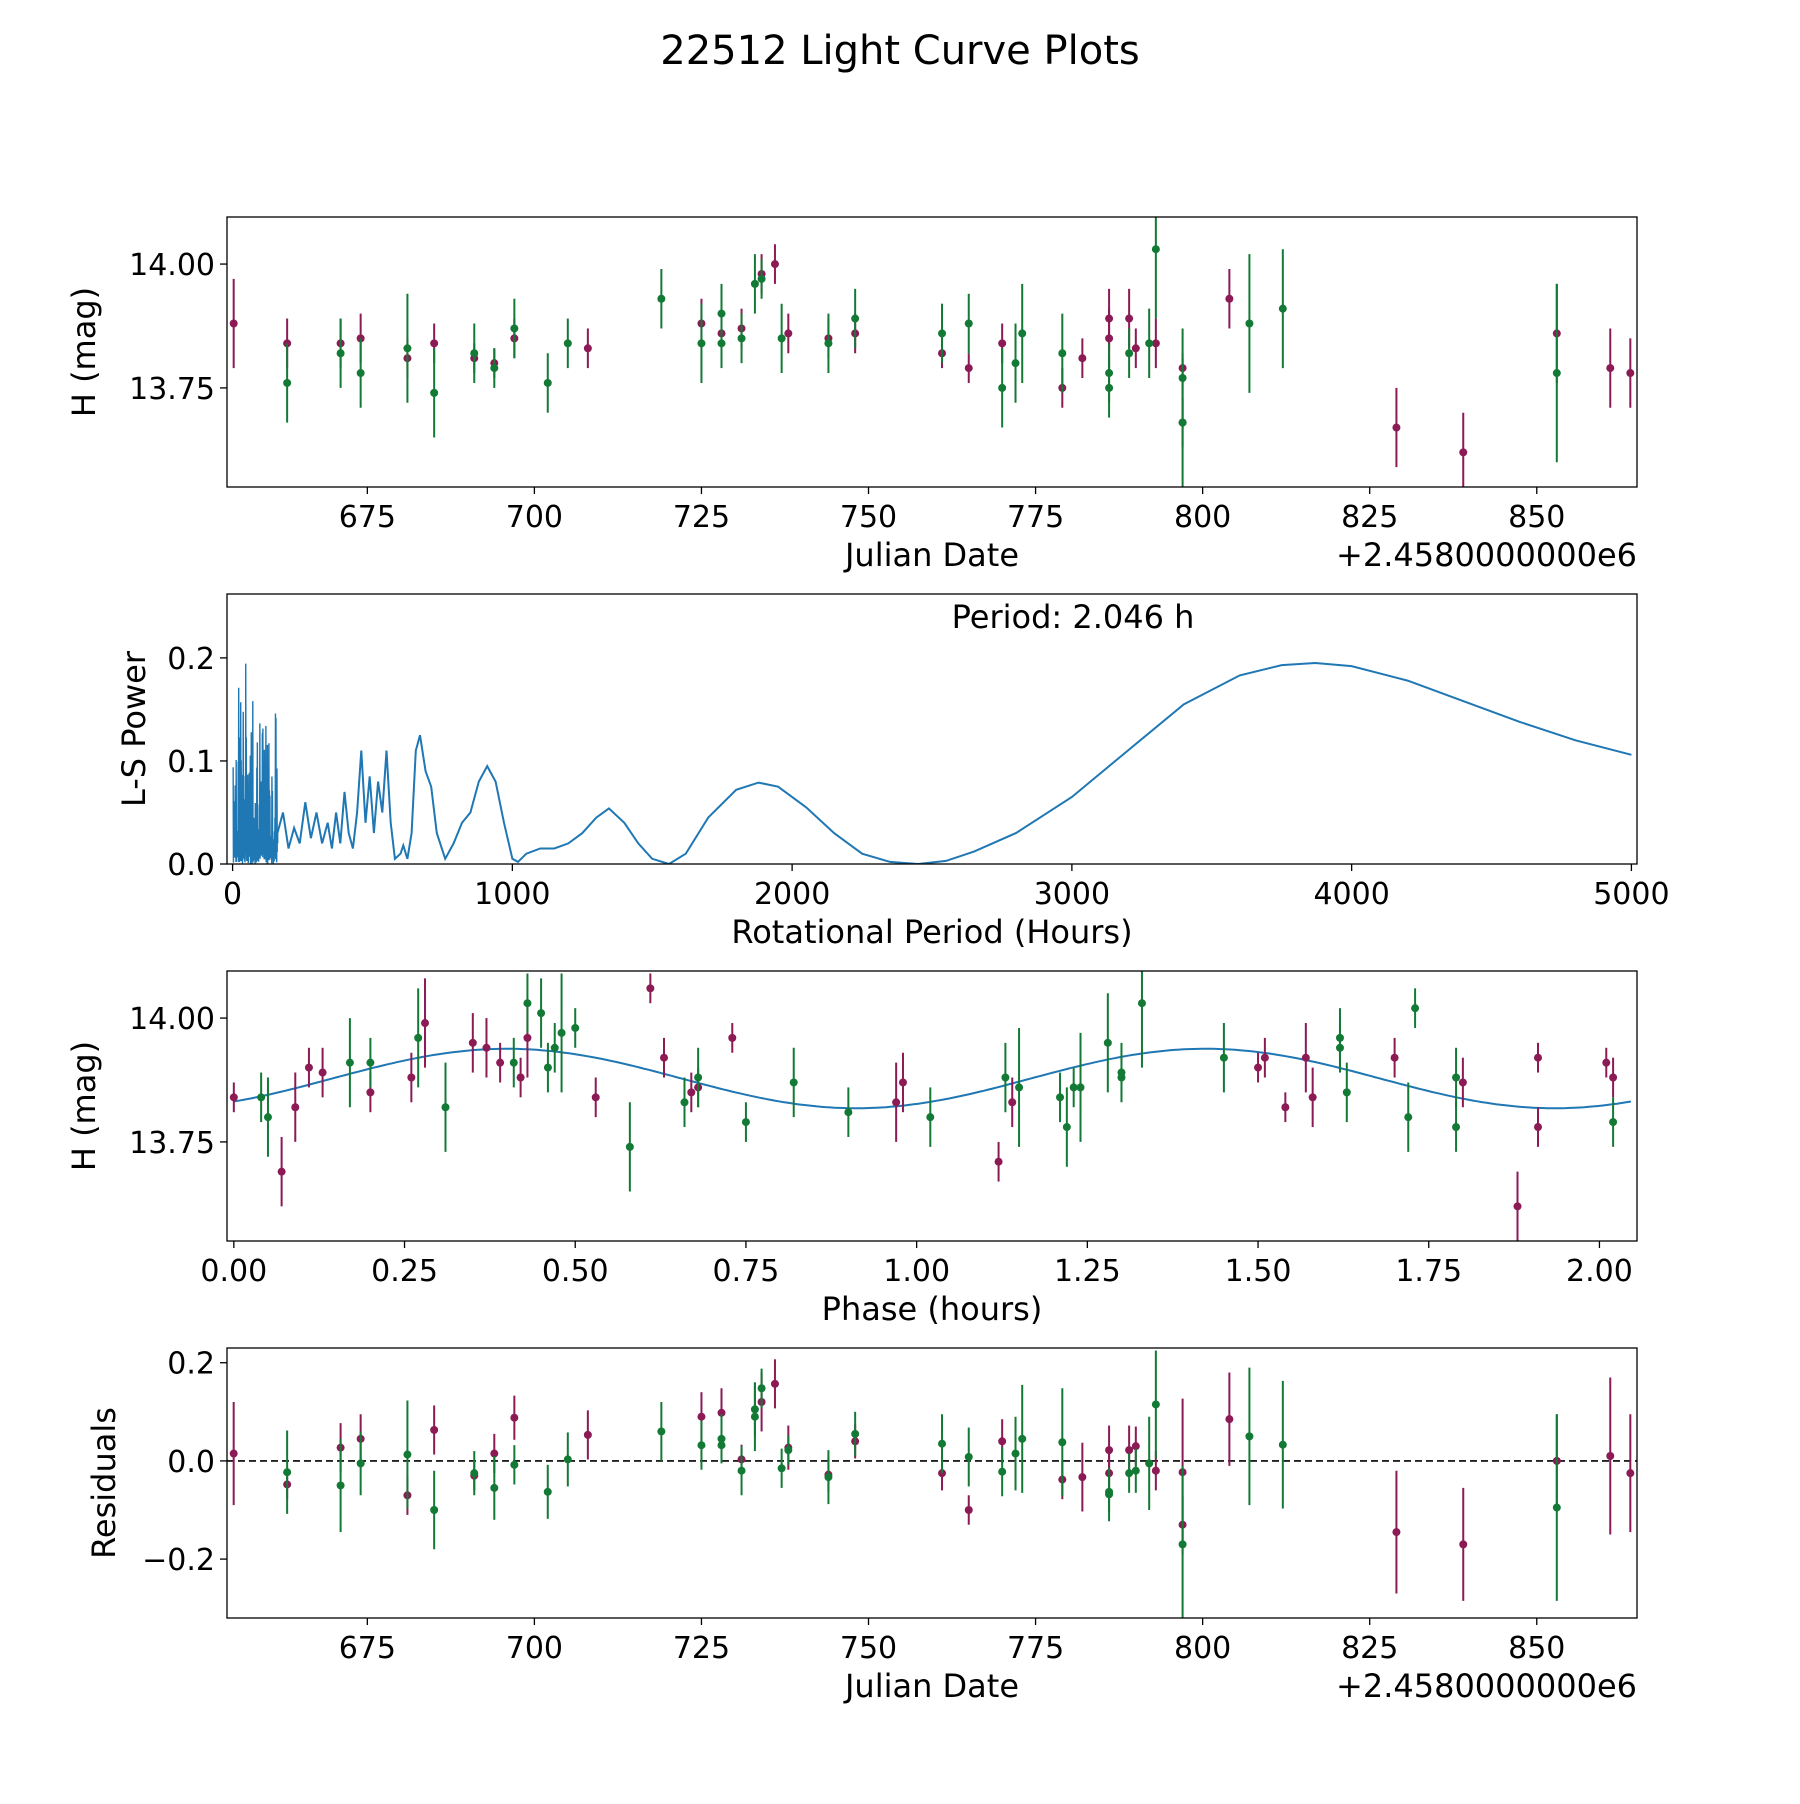  I want to click on y-tick-label: 14.00, so click(172, 1019).